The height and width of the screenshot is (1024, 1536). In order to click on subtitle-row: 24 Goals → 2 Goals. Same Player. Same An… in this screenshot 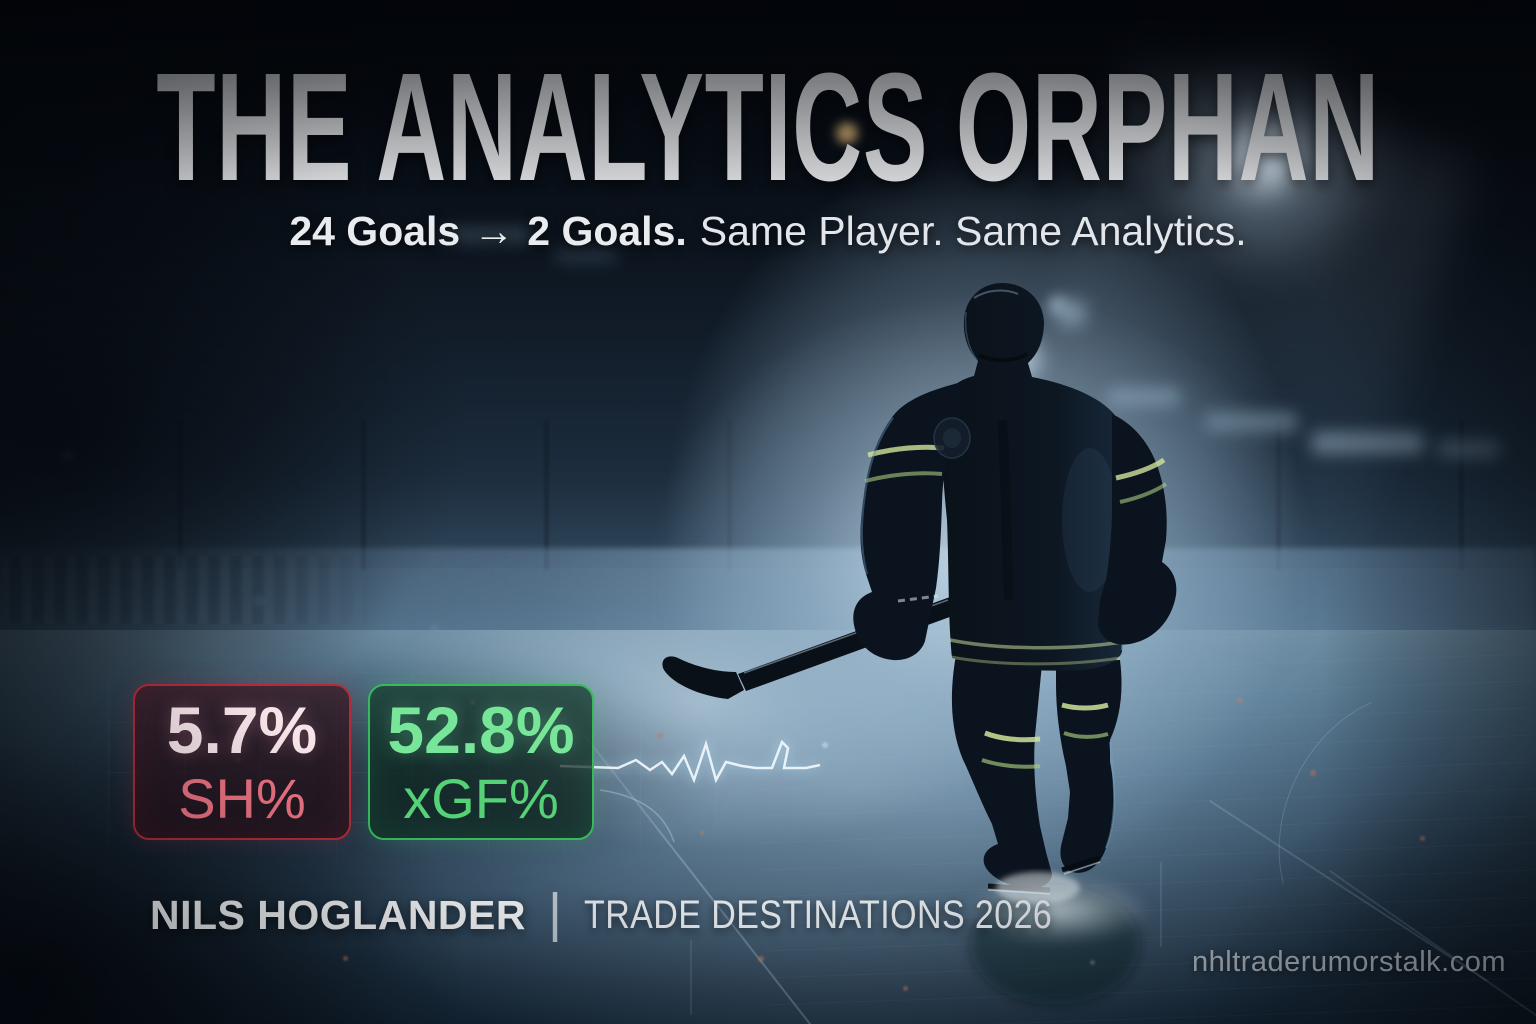, I will do `click(768, 231)`.